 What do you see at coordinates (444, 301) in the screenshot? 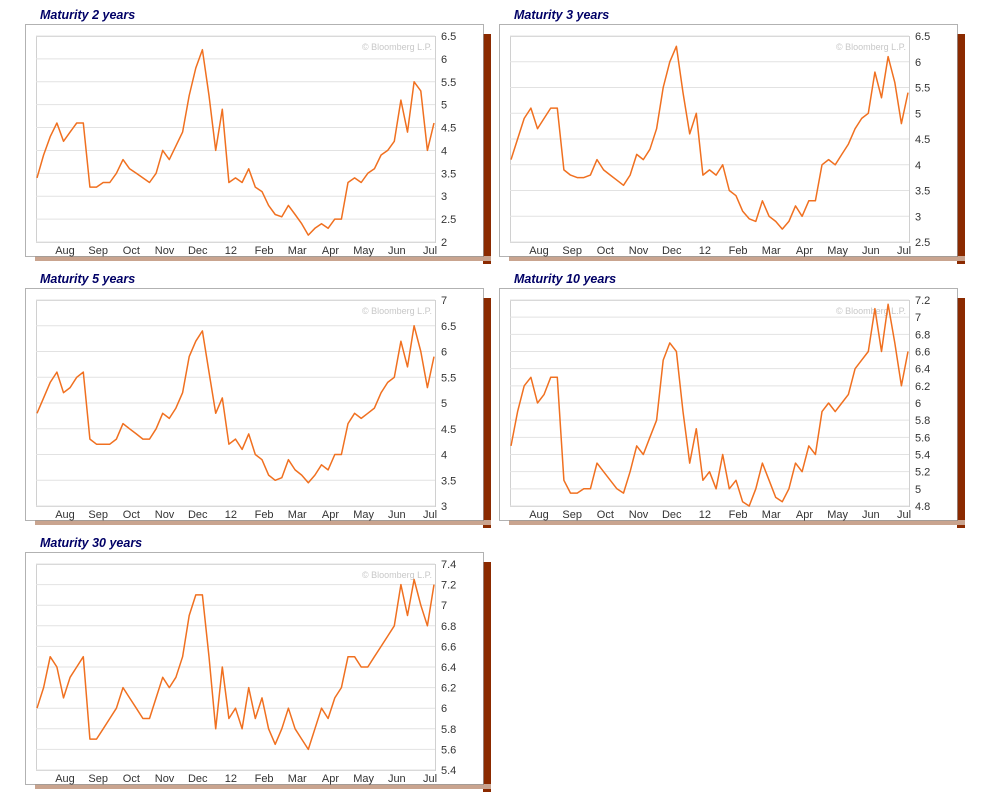
I see `y-tick-label: 7` at bounding box center [444, 301].